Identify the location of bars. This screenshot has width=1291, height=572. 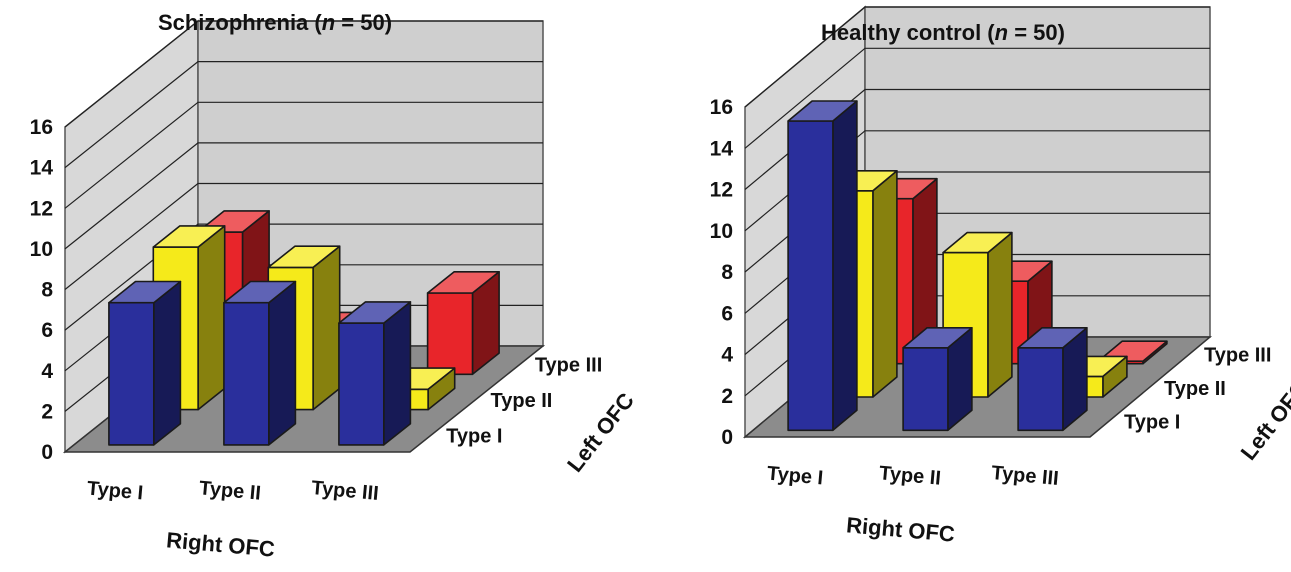
(304, 328).